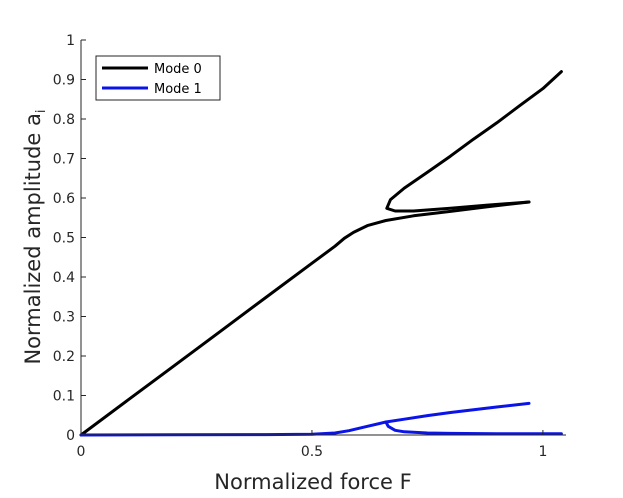  I want to click on y-tick-label: 0.4, so click(64, 278).